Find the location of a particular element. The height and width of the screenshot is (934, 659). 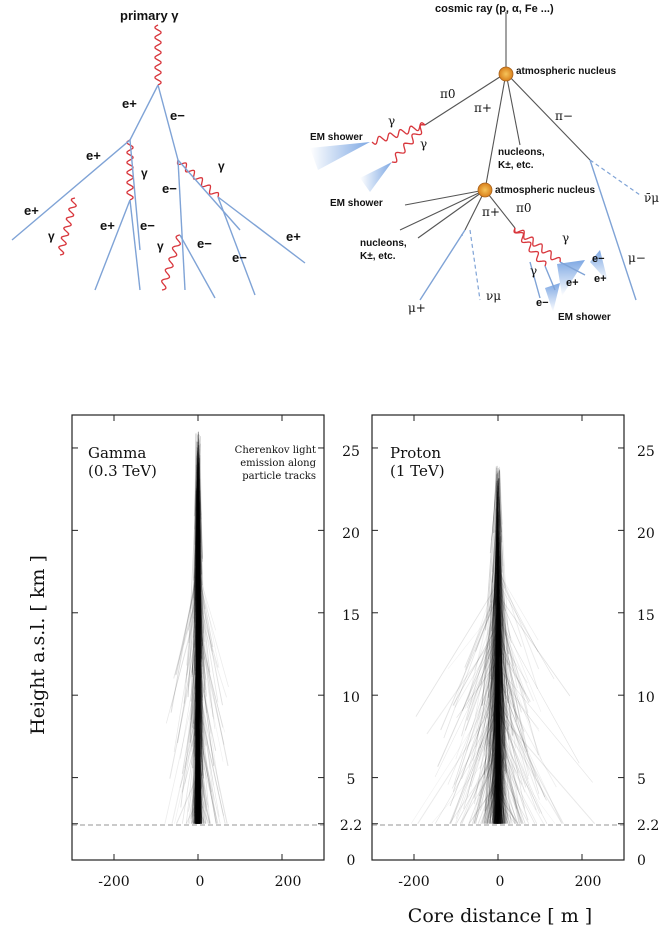

gamma-electron-tracks is located at coordinates (158, 191).